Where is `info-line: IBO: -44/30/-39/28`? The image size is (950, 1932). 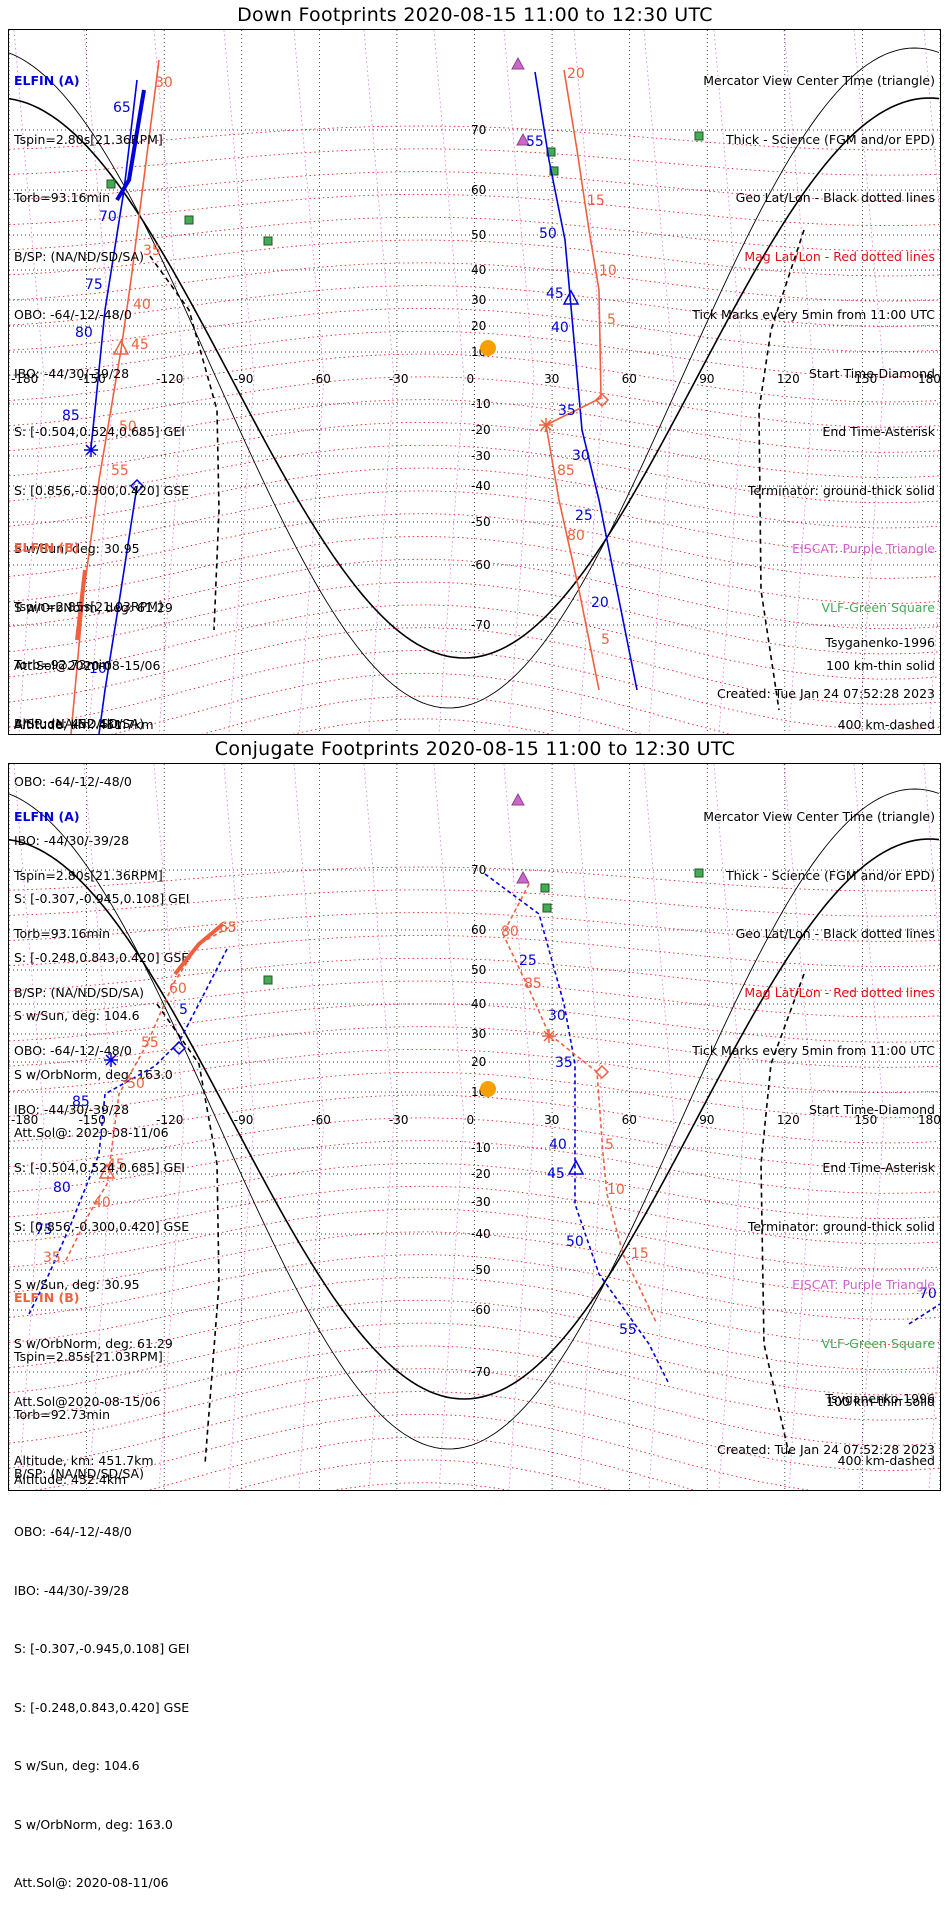
info-line: IBO: -44/30/-39/28 is located at coordinates (72, 373).